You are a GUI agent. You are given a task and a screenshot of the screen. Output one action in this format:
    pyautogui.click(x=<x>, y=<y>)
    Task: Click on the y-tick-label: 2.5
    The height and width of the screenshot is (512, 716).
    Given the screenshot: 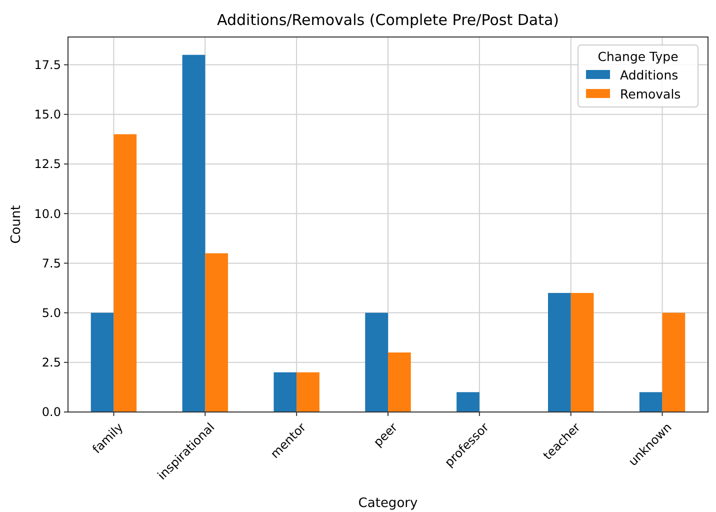 What is the action you would take?
    pyautogui.click(x=51, y=363)
    